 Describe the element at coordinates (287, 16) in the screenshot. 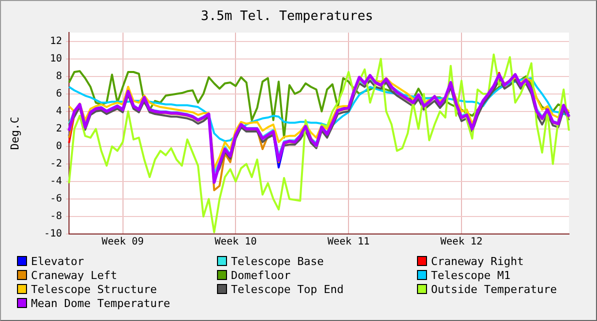

I see `chart-title: 3.5m Tel. Temperatures` at that location.